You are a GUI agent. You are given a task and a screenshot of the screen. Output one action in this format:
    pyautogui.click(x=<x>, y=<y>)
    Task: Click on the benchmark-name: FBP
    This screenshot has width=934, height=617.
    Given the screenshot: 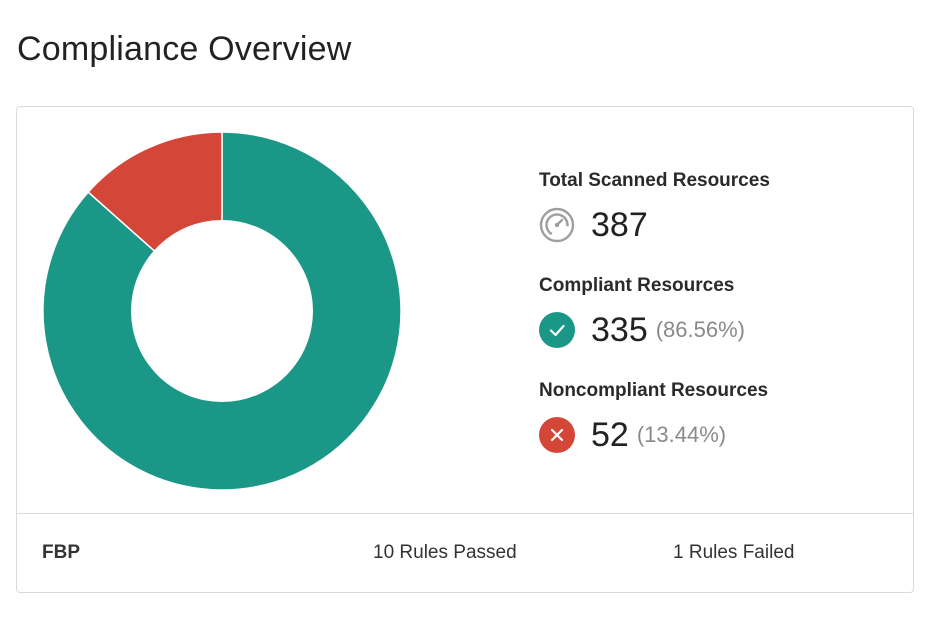 What is the action you would take?
    pyautogui.click(x=61, y=552)
    